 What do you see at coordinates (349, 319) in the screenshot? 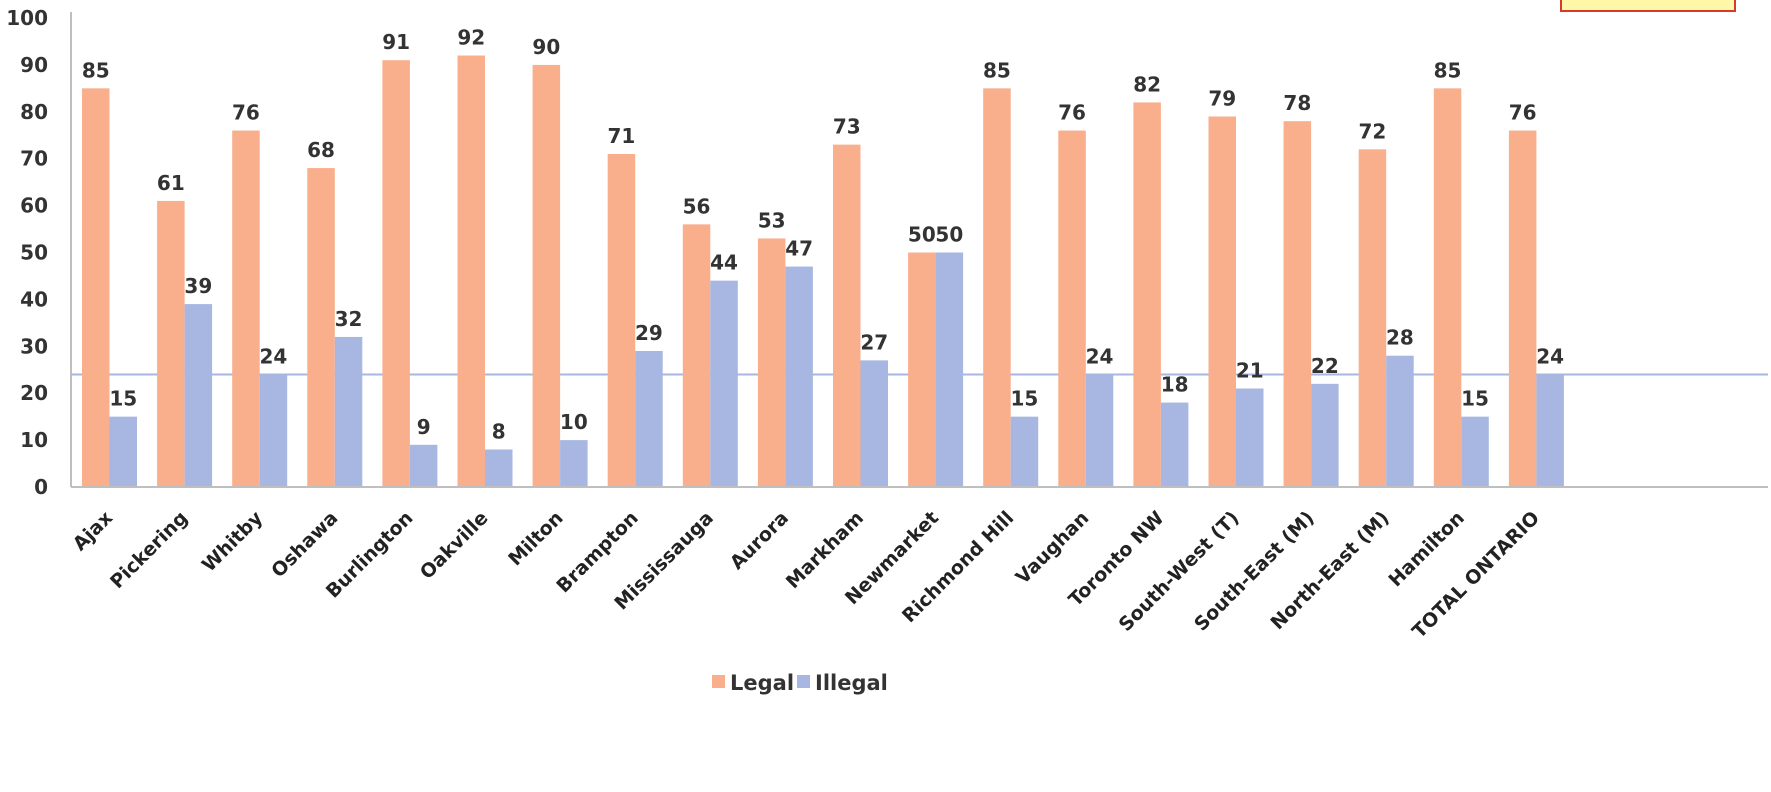
I see `data-label-illegal: 32` at bounding box center [349, 319].